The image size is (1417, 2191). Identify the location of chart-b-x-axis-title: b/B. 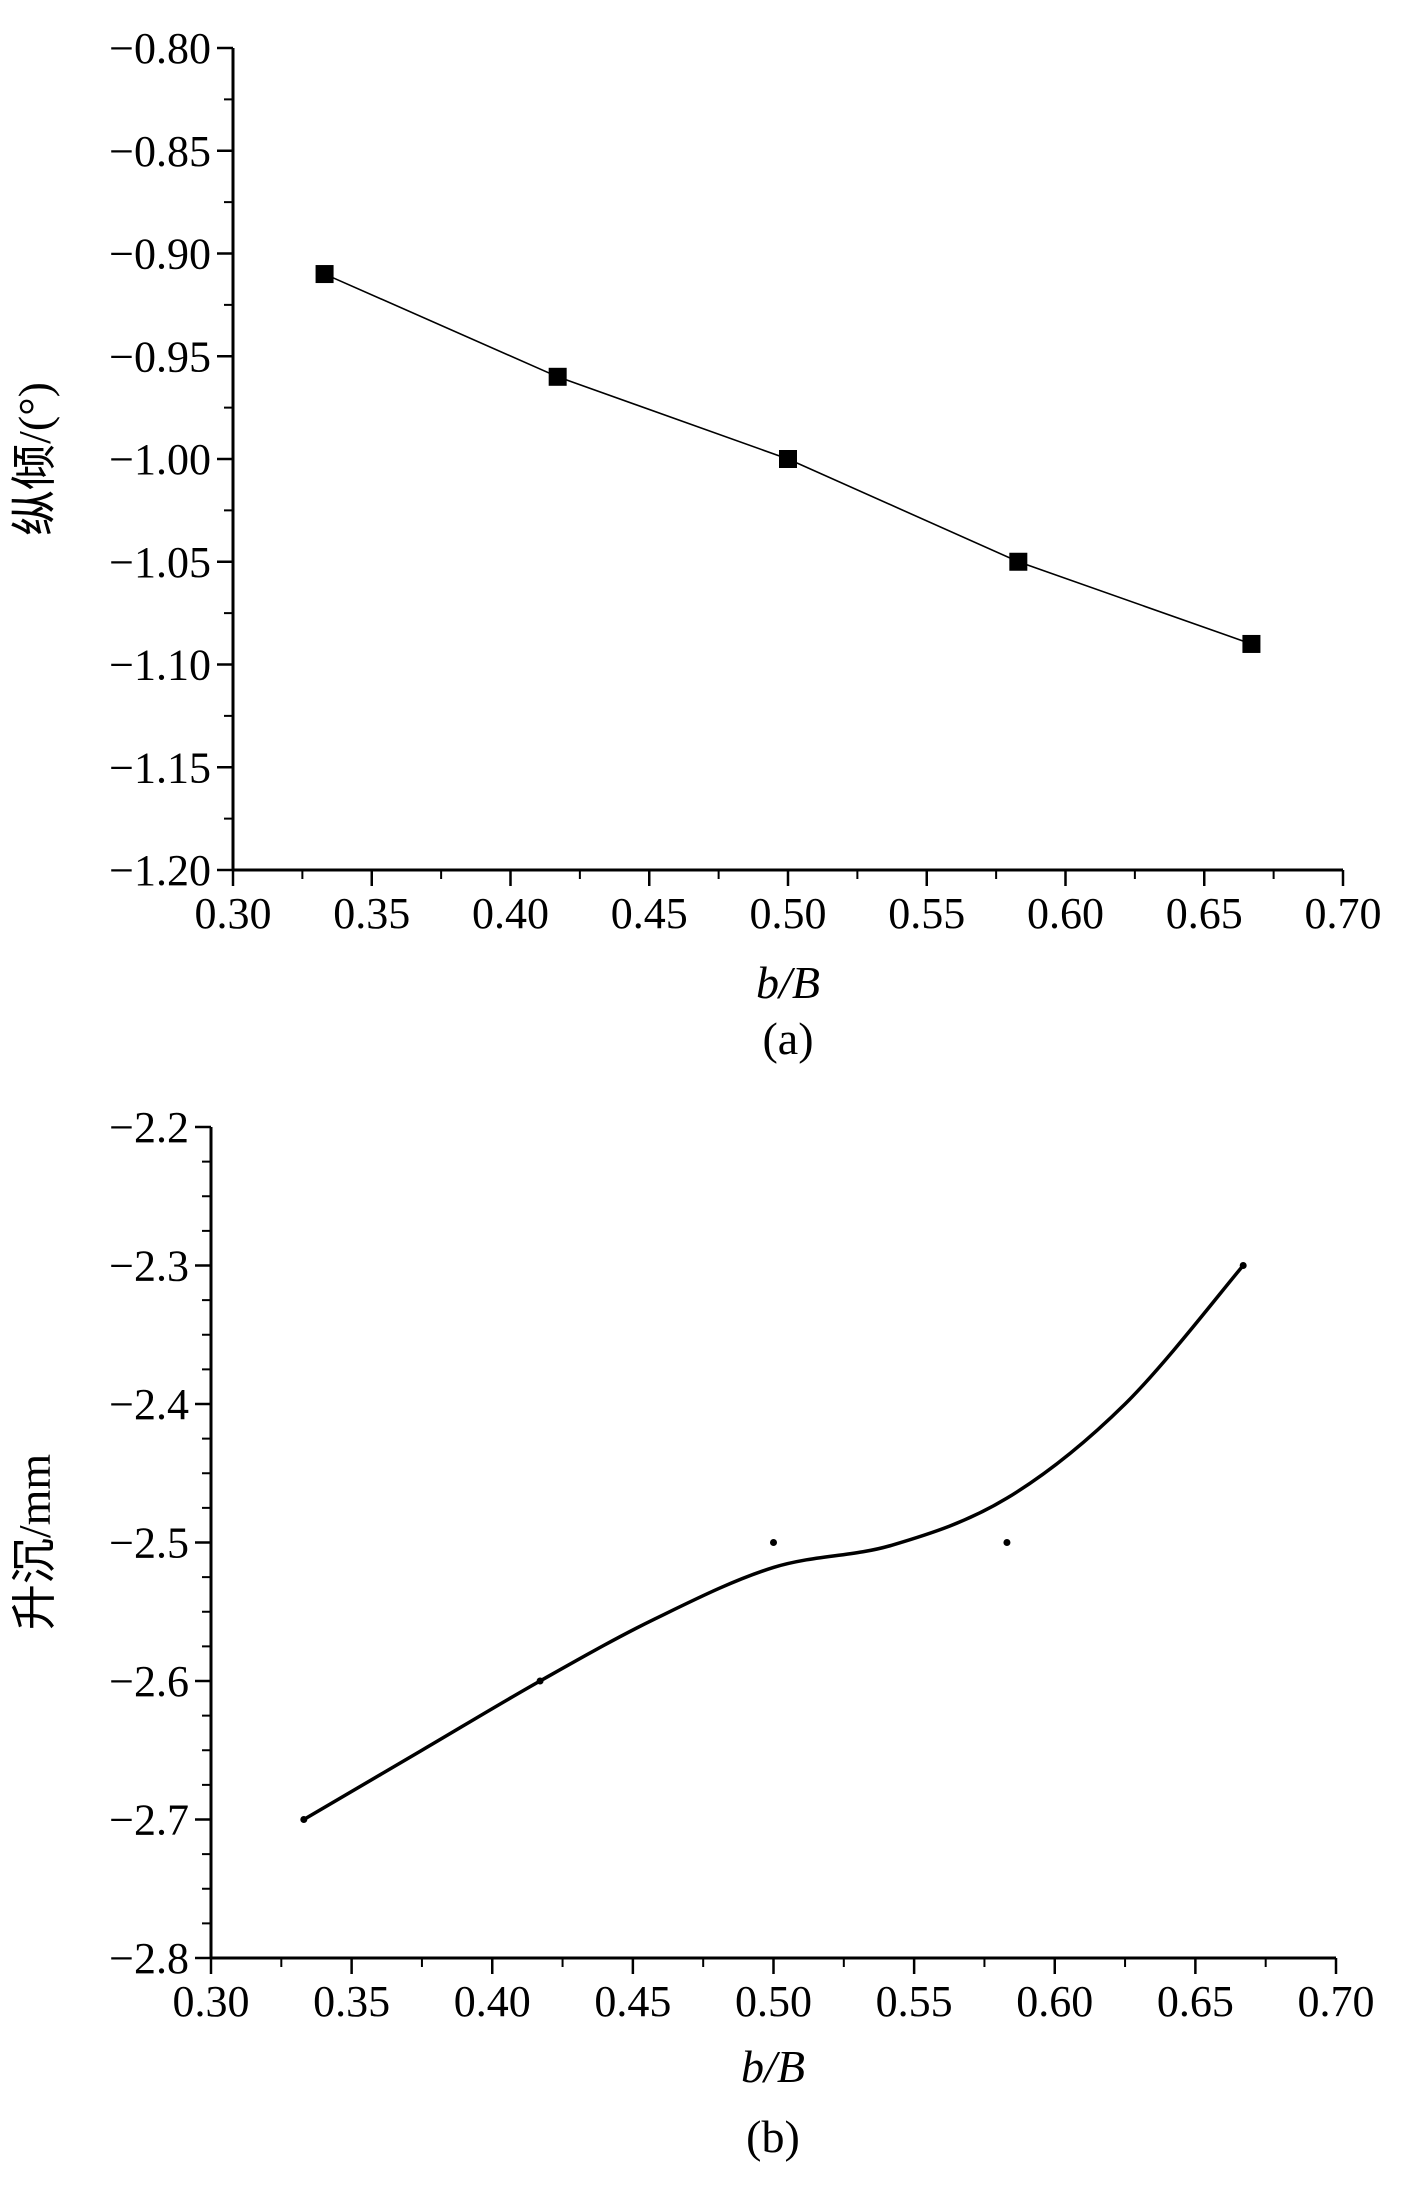
(773, 2066).